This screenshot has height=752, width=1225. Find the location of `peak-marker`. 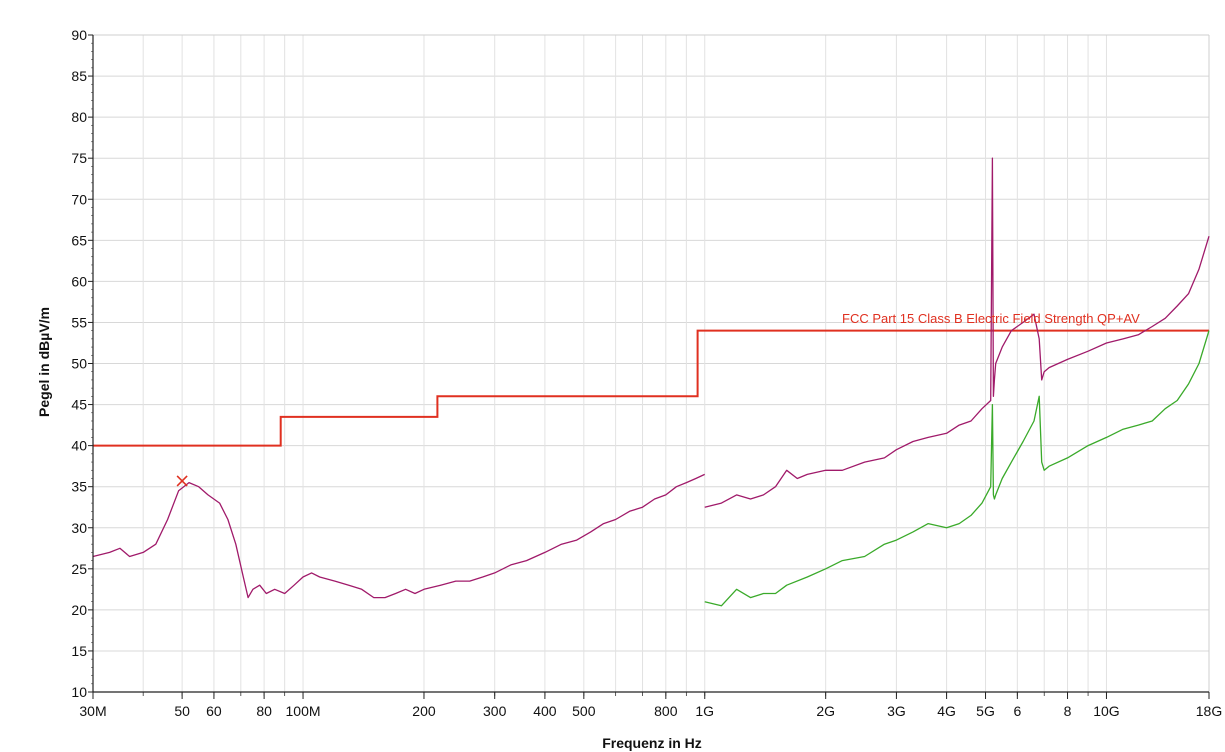

peak-marker is located at coordinates (182, 481).